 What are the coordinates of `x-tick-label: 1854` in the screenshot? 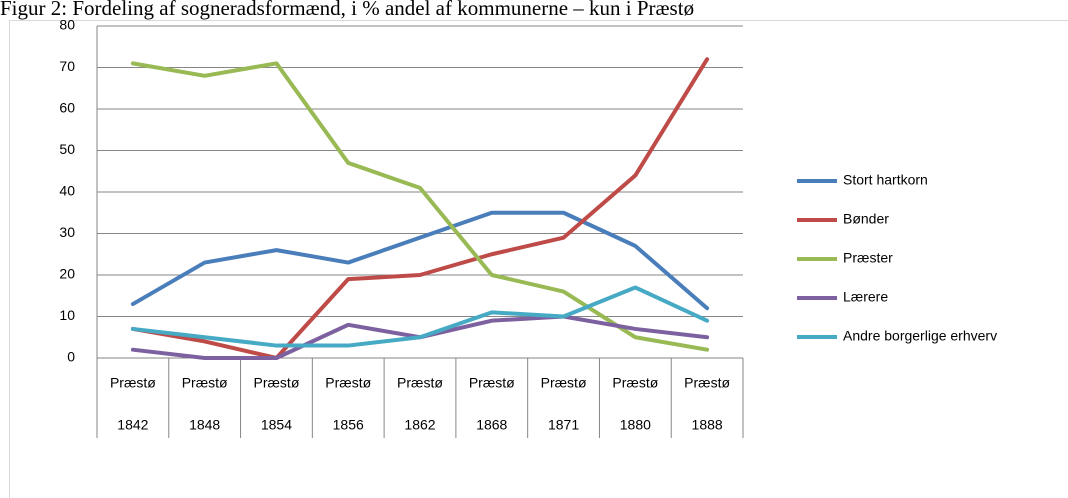 It's located at (276, 425).